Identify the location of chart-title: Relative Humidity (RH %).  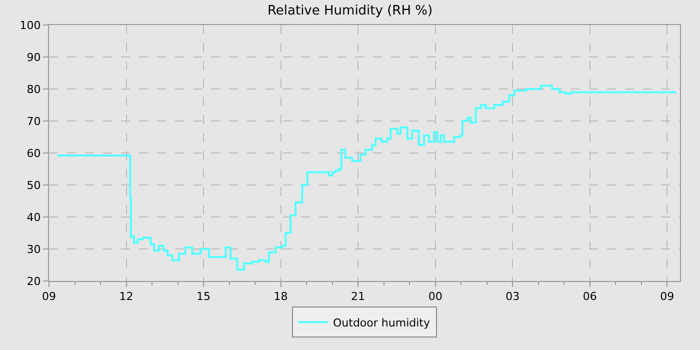
(350, 10).